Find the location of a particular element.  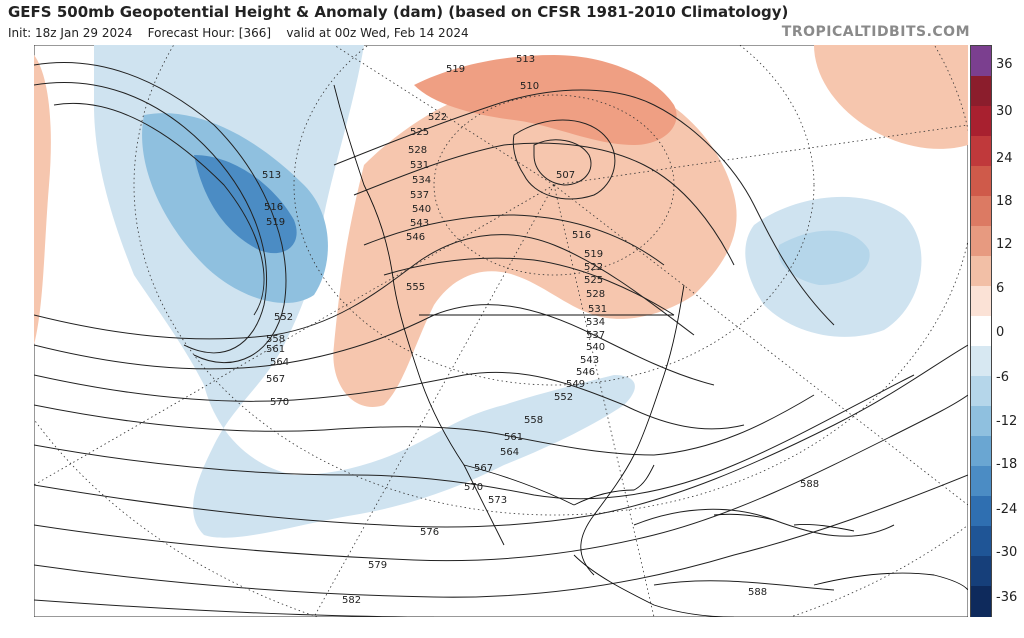

colorbar-tick-label: -12 is located at coordinates (1007, 421).